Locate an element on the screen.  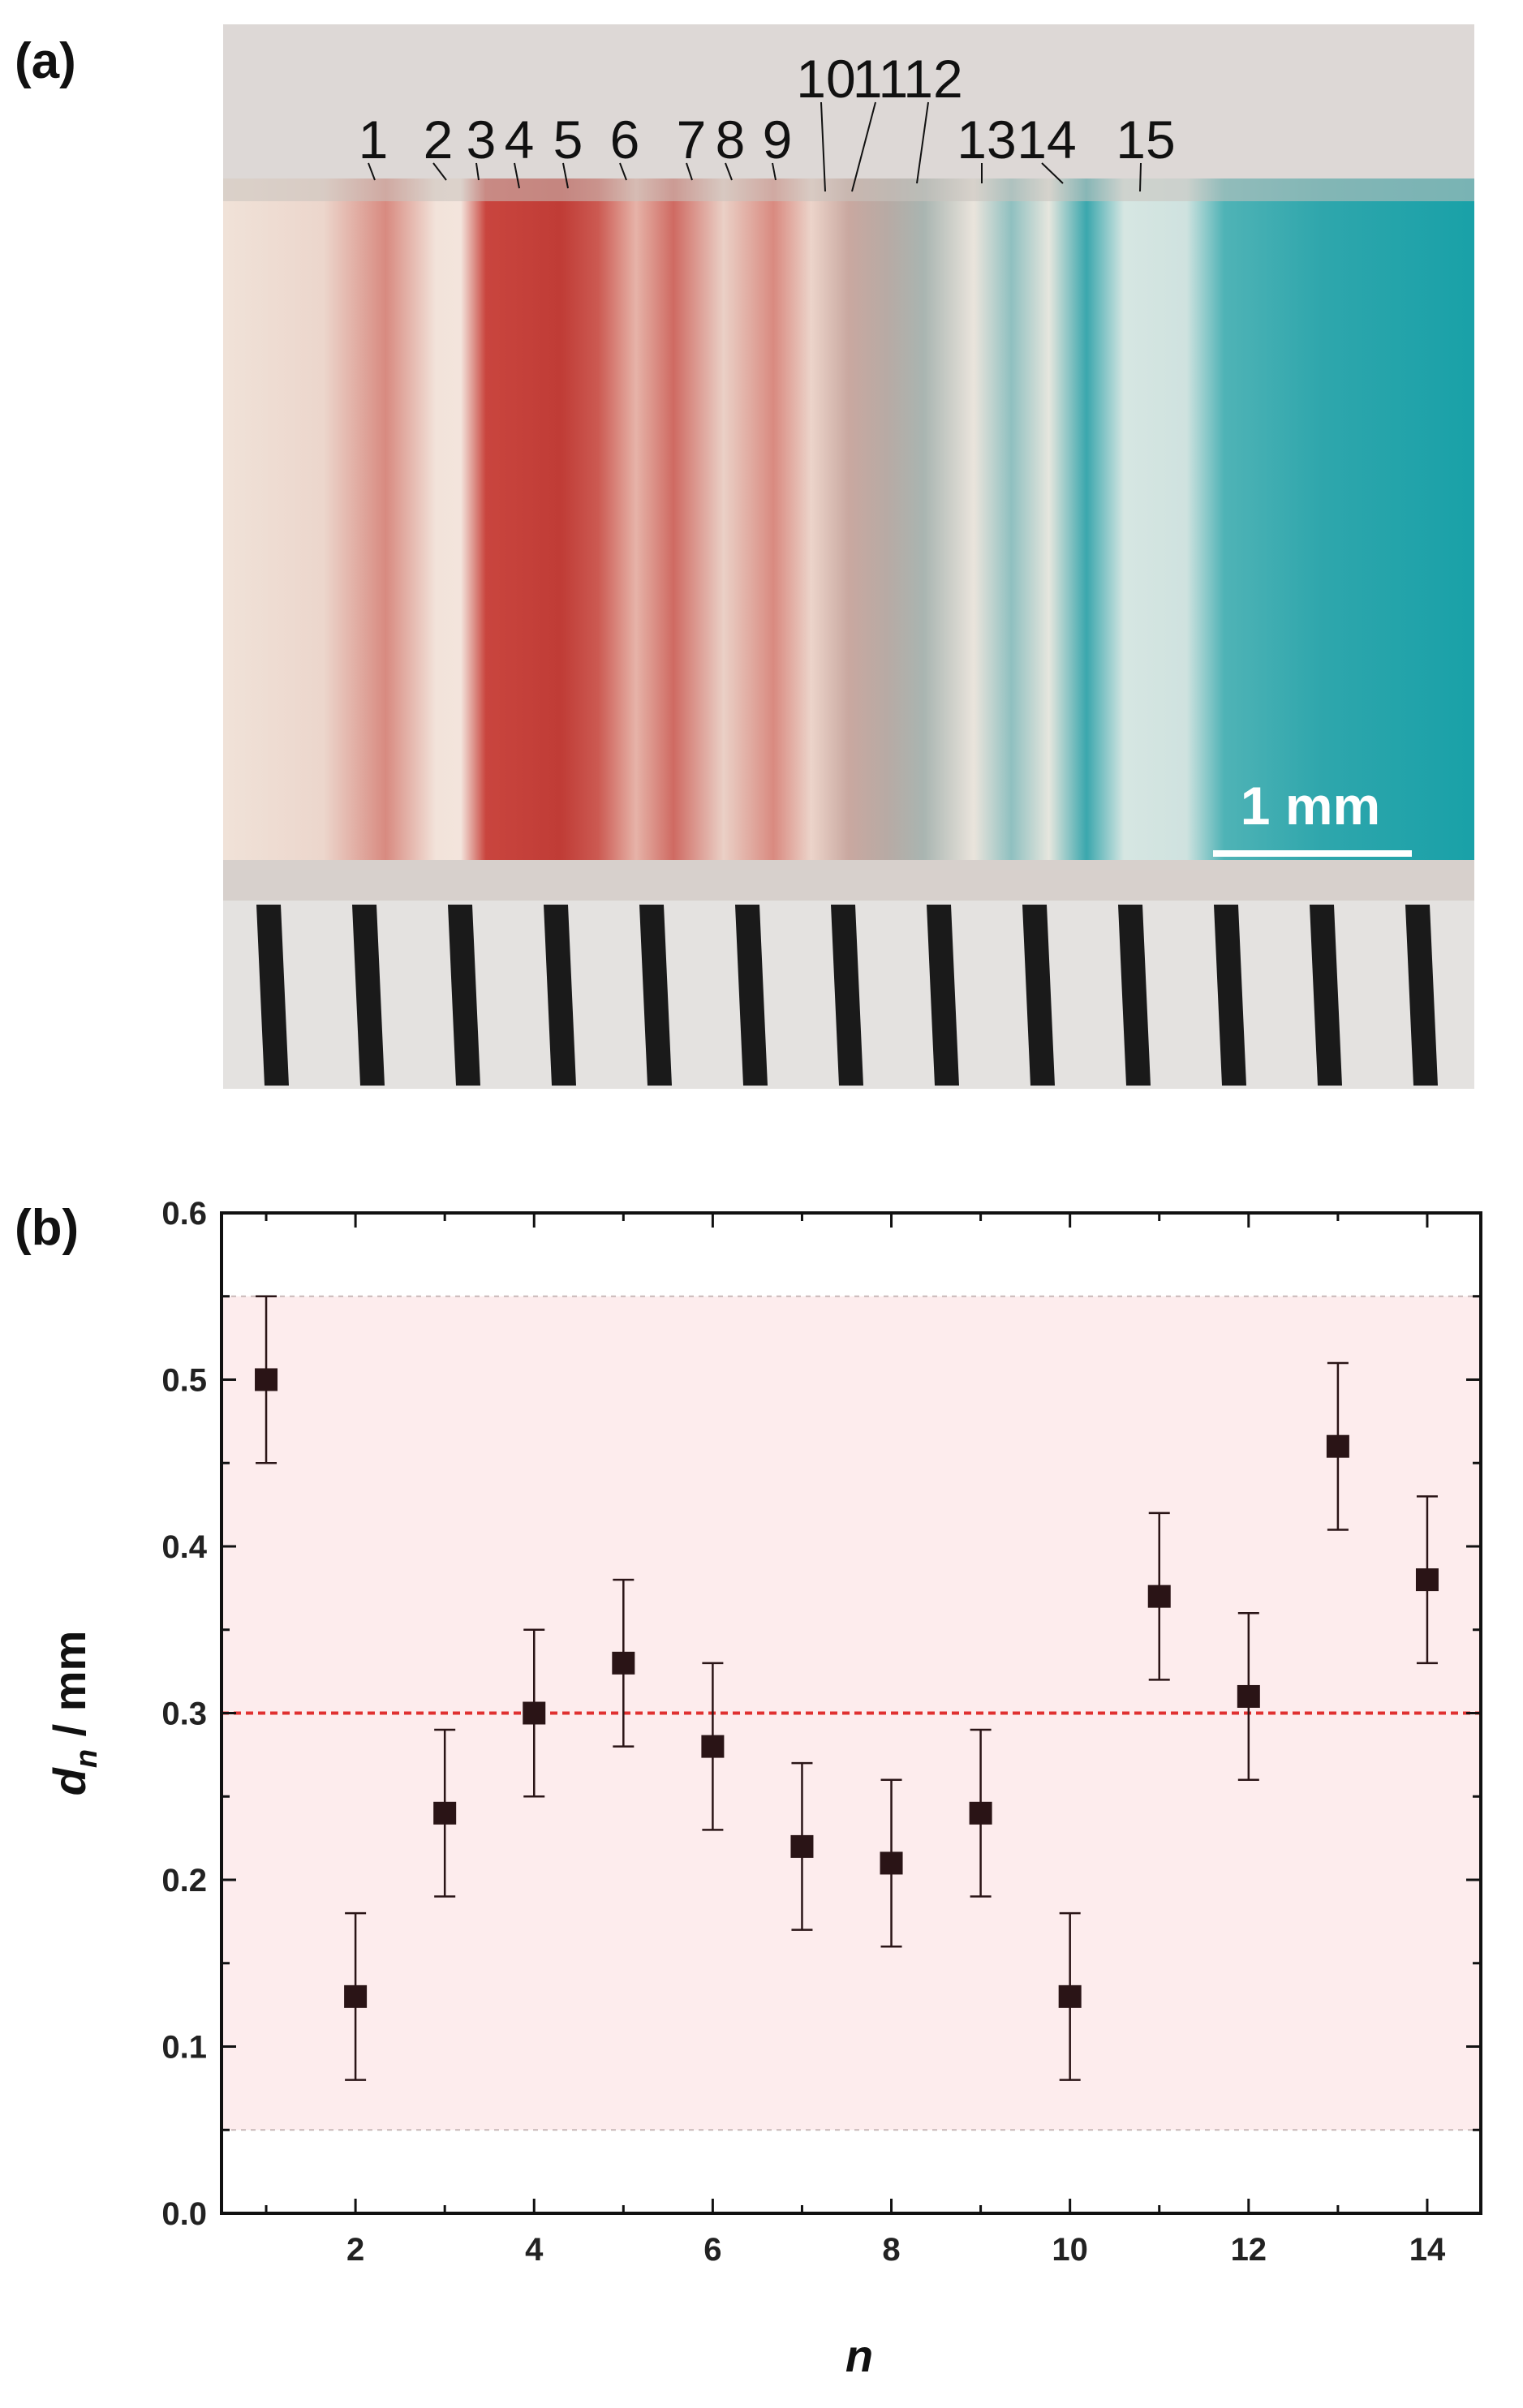
y-tick-label: 0.2 is located at coordinates (184, 1880).